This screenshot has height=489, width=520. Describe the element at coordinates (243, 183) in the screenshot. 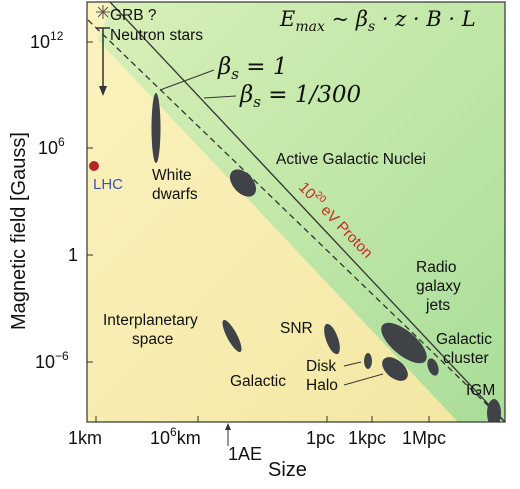

I see `agn-blob` at that location.